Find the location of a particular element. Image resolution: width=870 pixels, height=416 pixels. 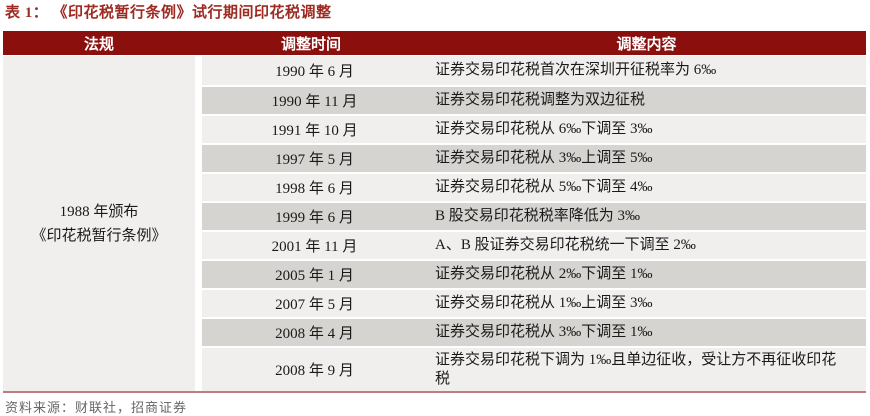

table-row: 2005 年 1 月 证券交易印花税从 2‰下调至 1‰ is located at coordinates (534, 273).